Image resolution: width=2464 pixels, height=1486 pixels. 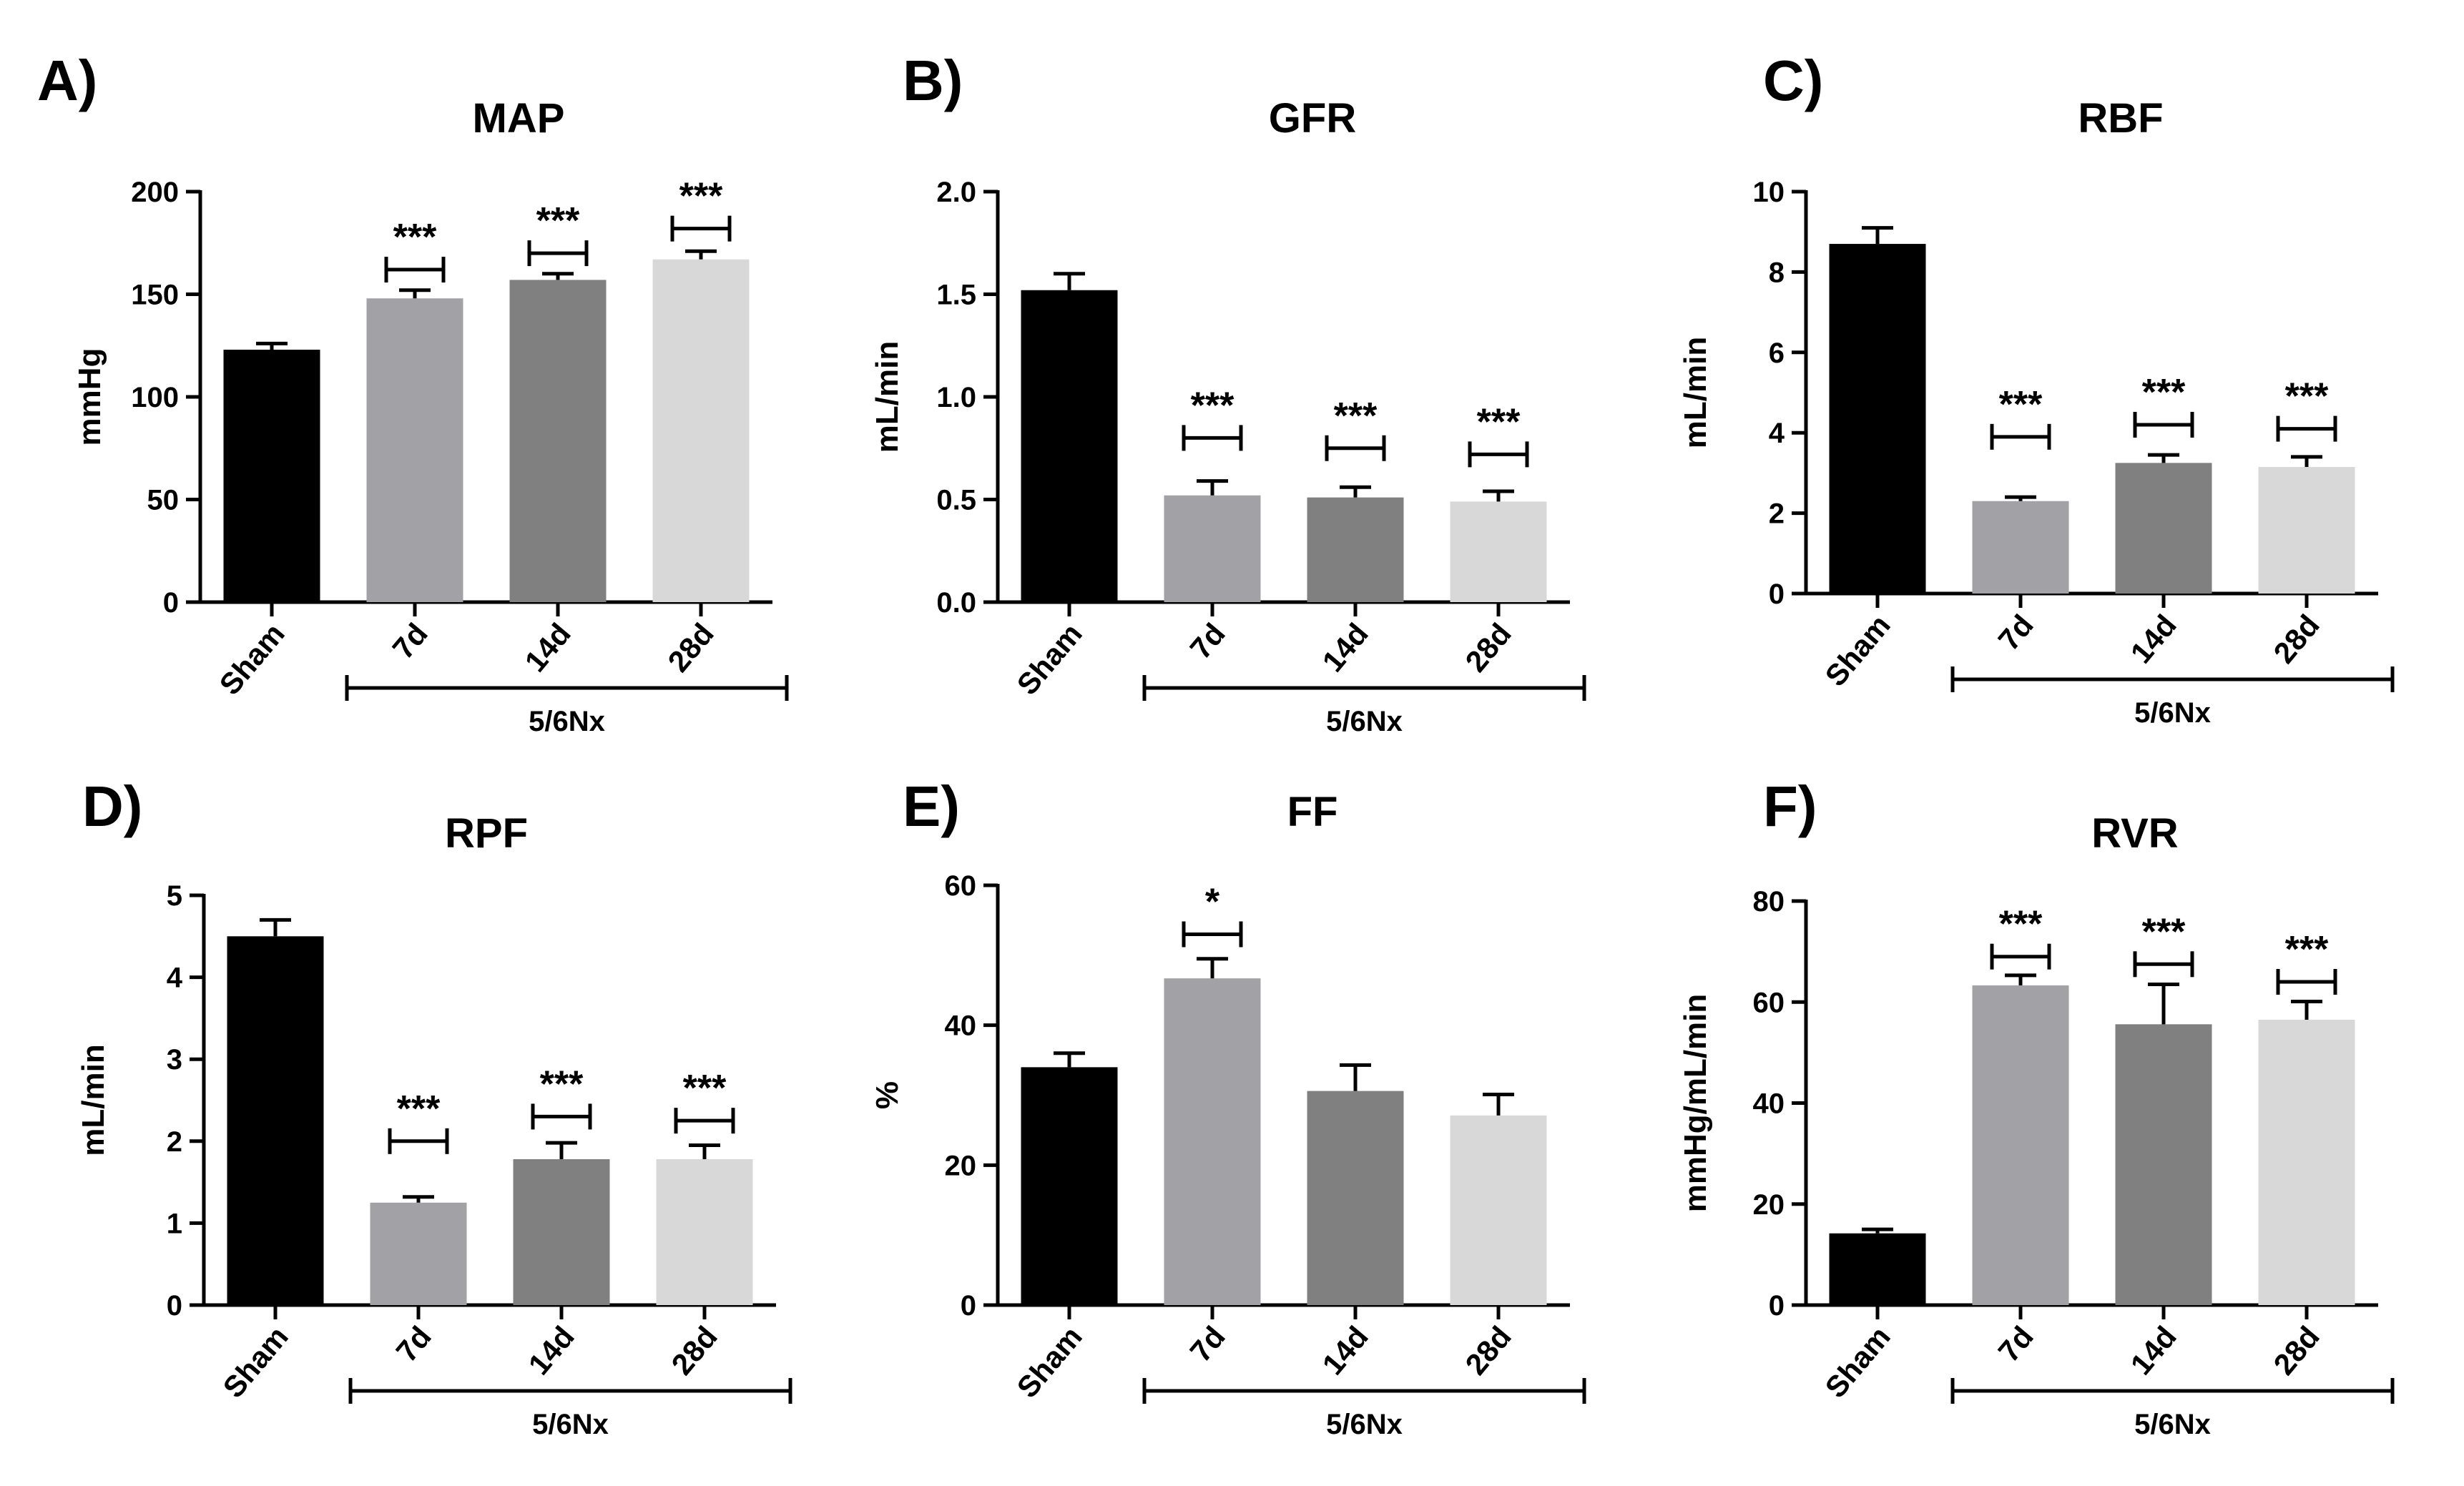 I want to click on panel-letter: B), so click(x=933, y=80).